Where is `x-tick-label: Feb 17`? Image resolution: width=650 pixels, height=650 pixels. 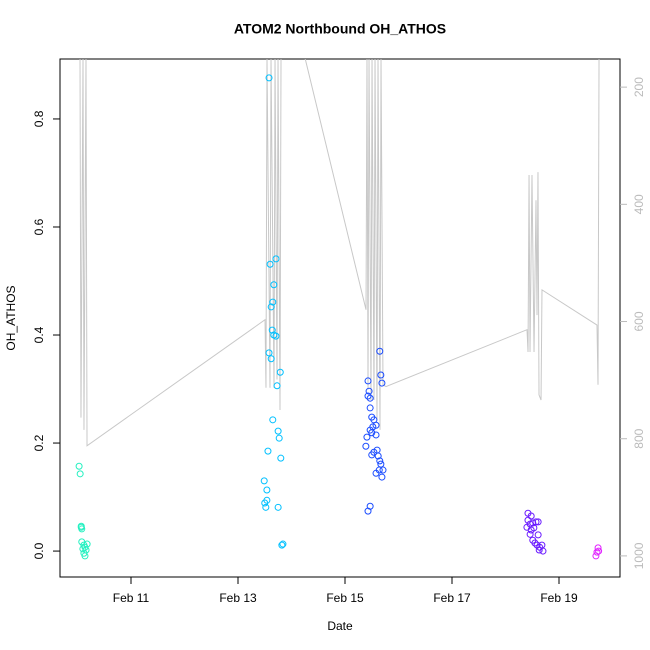 x-tick-label: Feb 17 is located at coordinates (452, 598).